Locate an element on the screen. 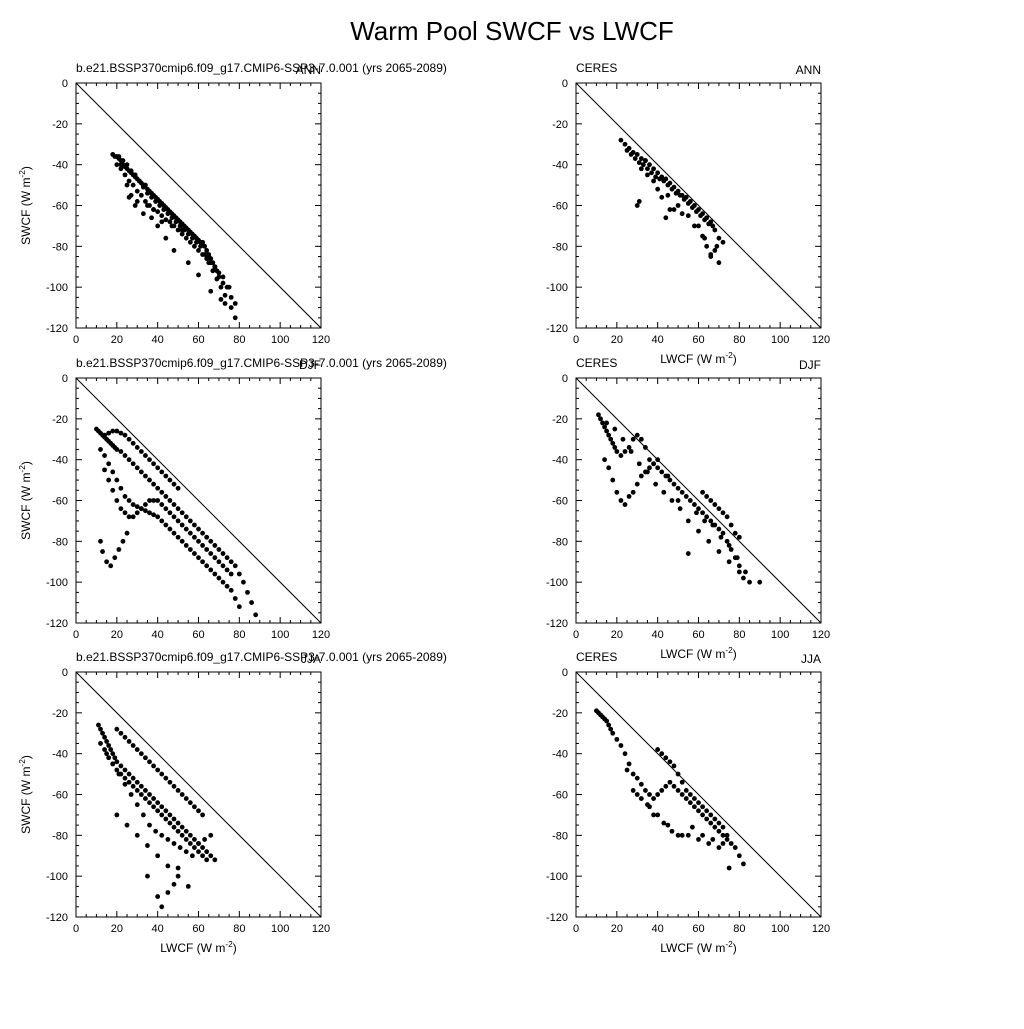 The height and width of the screenshot is (1029, 1024). y-tick-label: -60 is located at coordinates (60, 796).